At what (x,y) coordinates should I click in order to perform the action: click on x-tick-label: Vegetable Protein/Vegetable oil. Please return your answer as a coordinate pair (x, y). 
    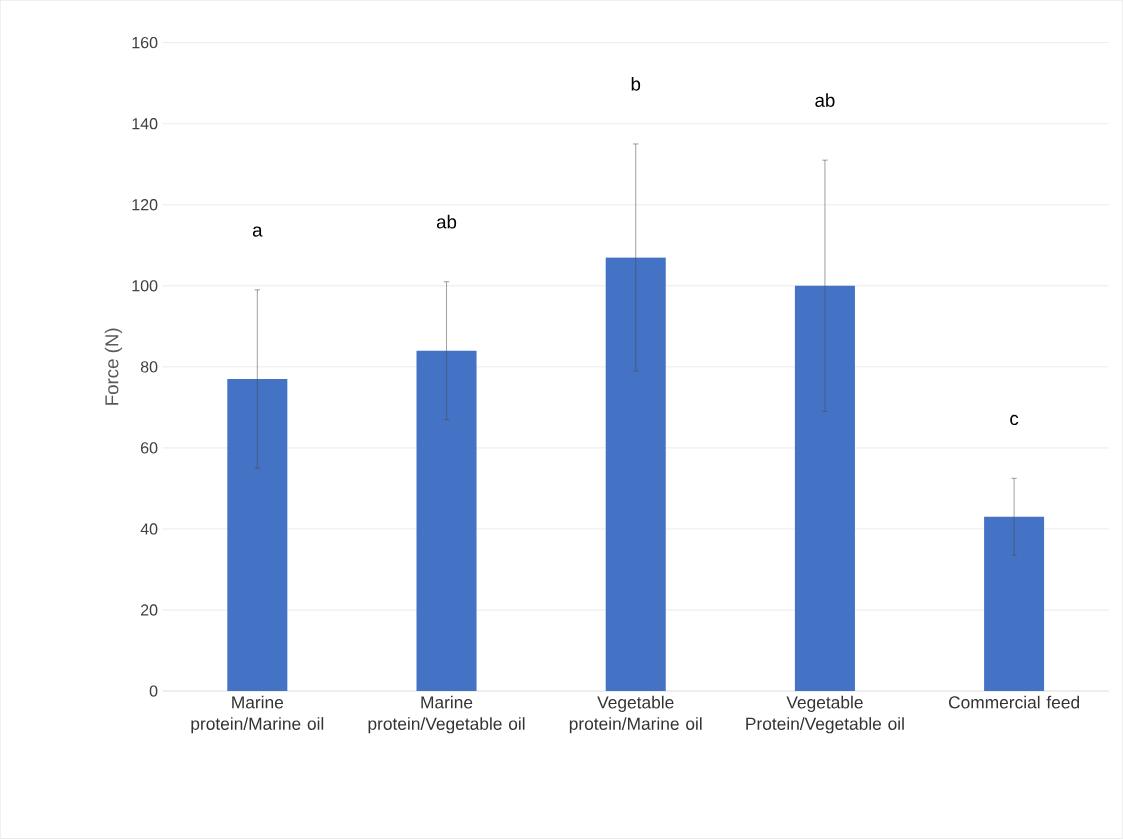
    Looking at the image, I should click on (825, 714).